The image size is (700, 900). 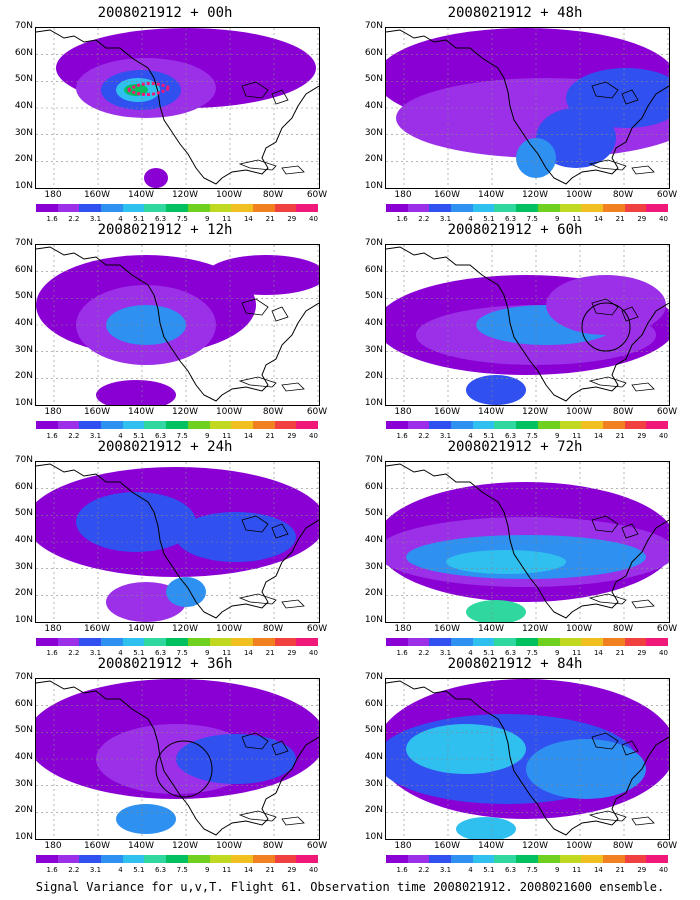 What do you see at coordinates (491, 195) in the screenshot?
I see `longitude-label: 140W` at bounding box center [491, 195].